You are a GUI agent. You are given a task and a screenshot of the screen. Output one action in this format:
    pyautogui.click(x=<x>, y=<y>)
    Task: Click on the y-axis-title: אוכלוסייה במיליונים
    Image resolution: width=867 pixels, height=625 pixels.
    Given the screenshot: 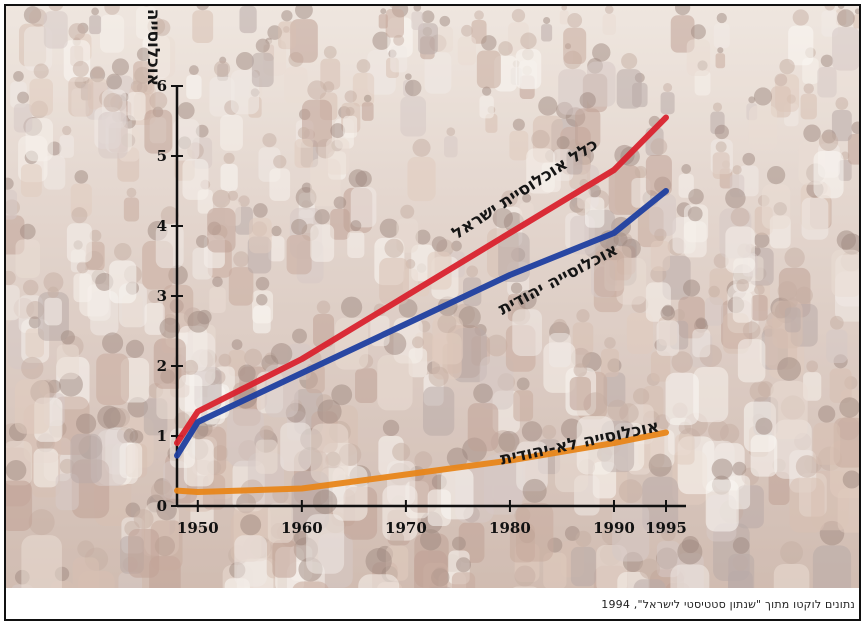 What is the action you would take?
    pyautogui.click(x=153, y=46)
    